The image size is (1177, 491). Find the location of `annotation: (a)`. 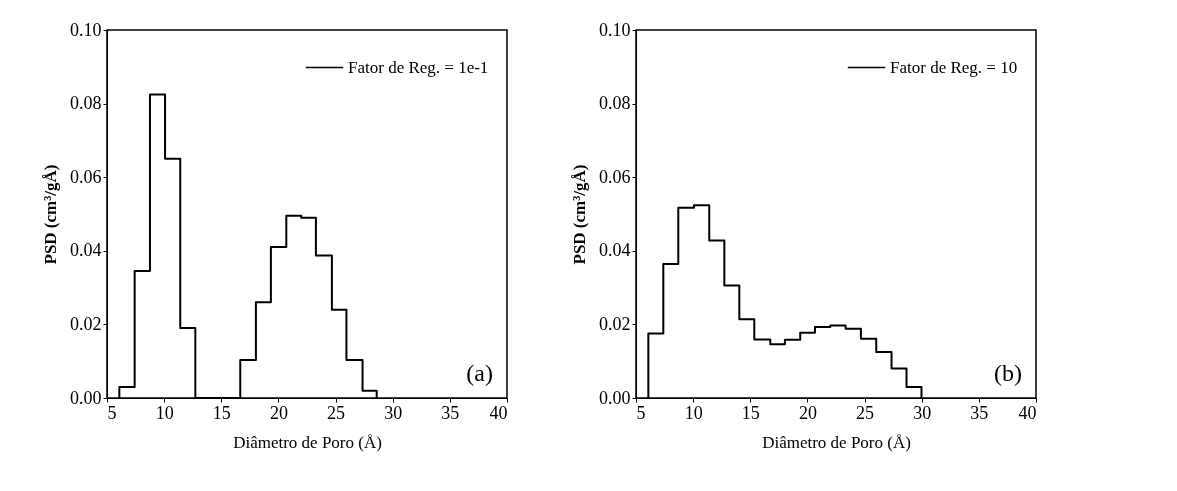

annotation: (a) is located at coordinates (479, 373).